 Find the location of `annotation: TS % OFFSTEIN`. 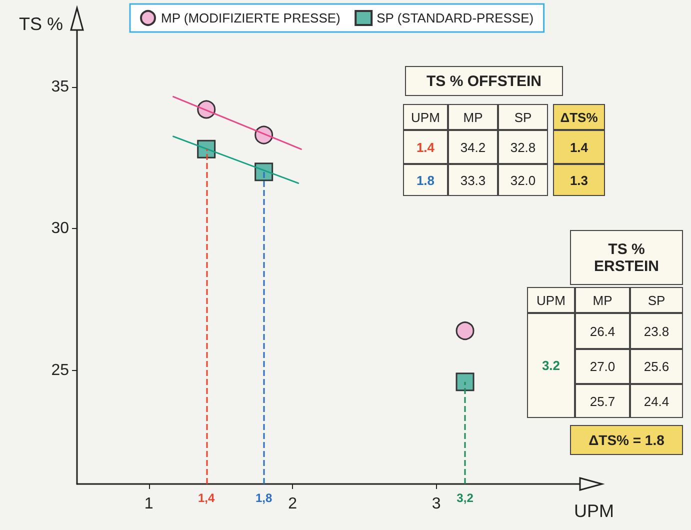

annotation: TS % OFFSTEIN is located at coordinates (484, 81).